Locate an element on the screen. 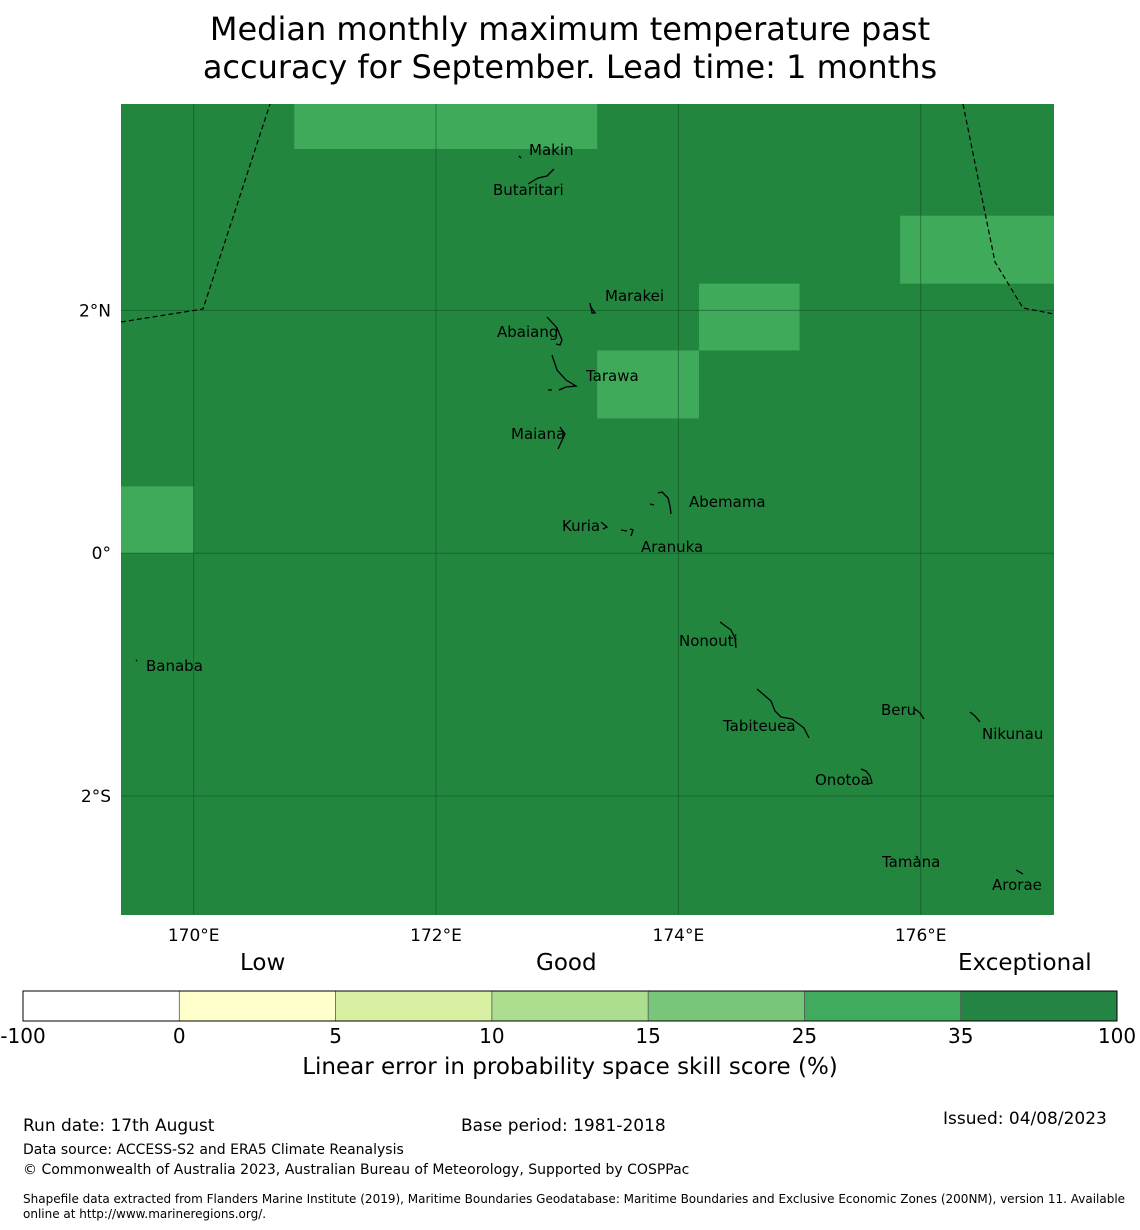  colorbar-frame is located at coordinates (570, 1006).